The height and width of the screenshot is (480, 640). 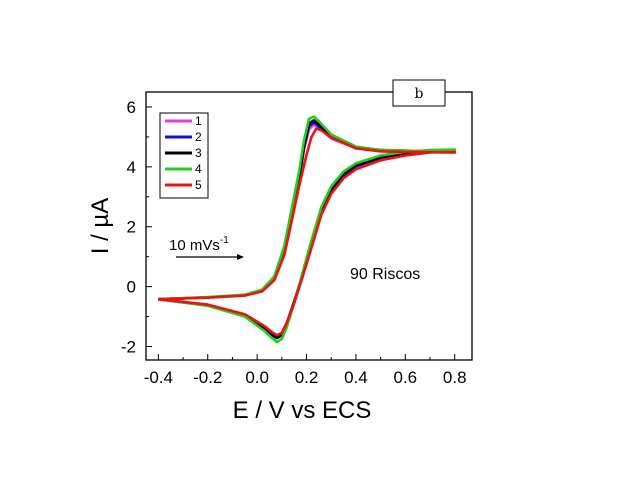 I want to click on sample-annotation: 90 Riscos, so click(x=385, y=274).